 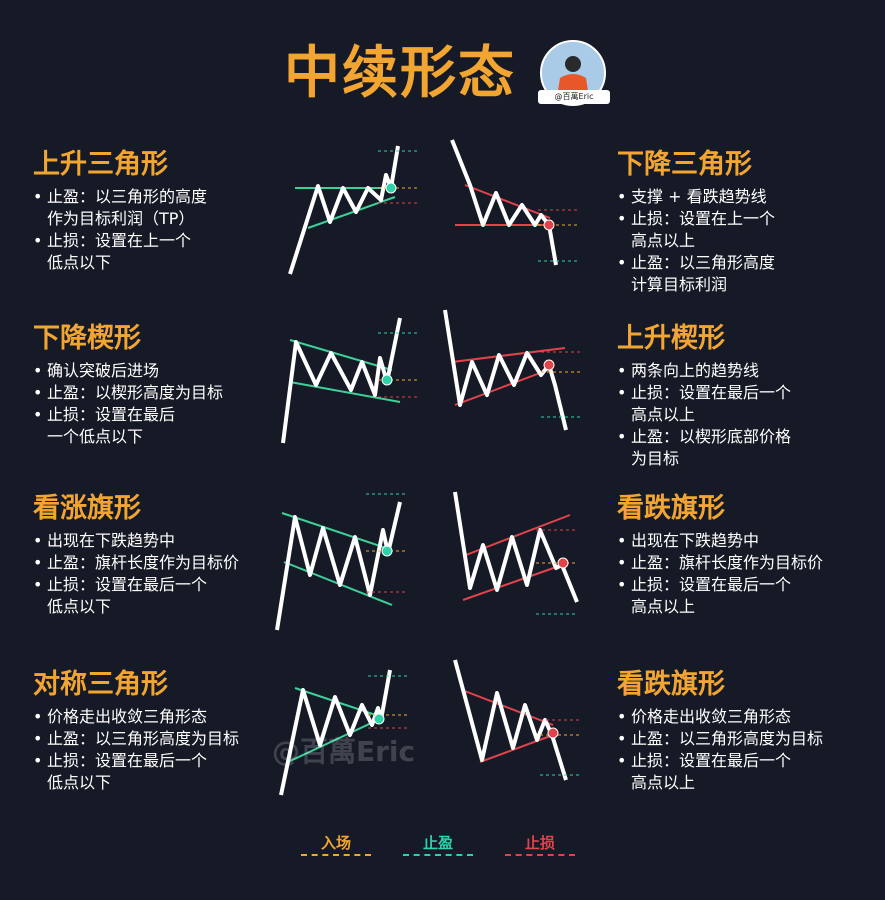 I want to click on diagram-bull-flag, so click(x=340, y=562).